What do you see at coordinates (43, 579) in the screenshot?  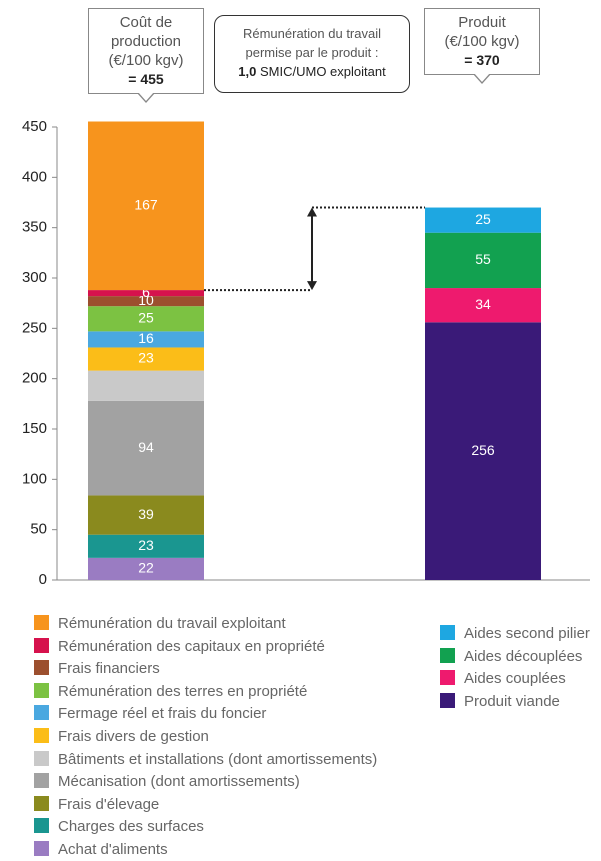 I see `y-tick-label: 0` at bounding box center [43, 579].